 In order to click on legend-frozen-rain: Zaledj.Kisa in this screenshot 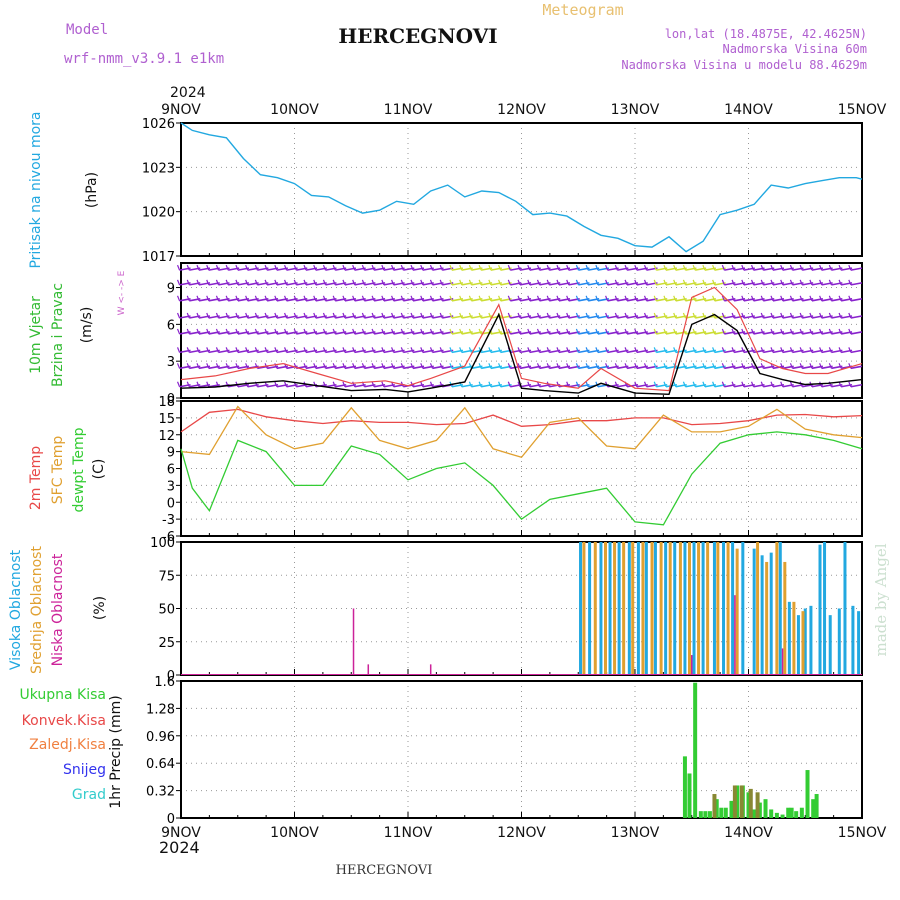, I will do `click(67, 745)`.